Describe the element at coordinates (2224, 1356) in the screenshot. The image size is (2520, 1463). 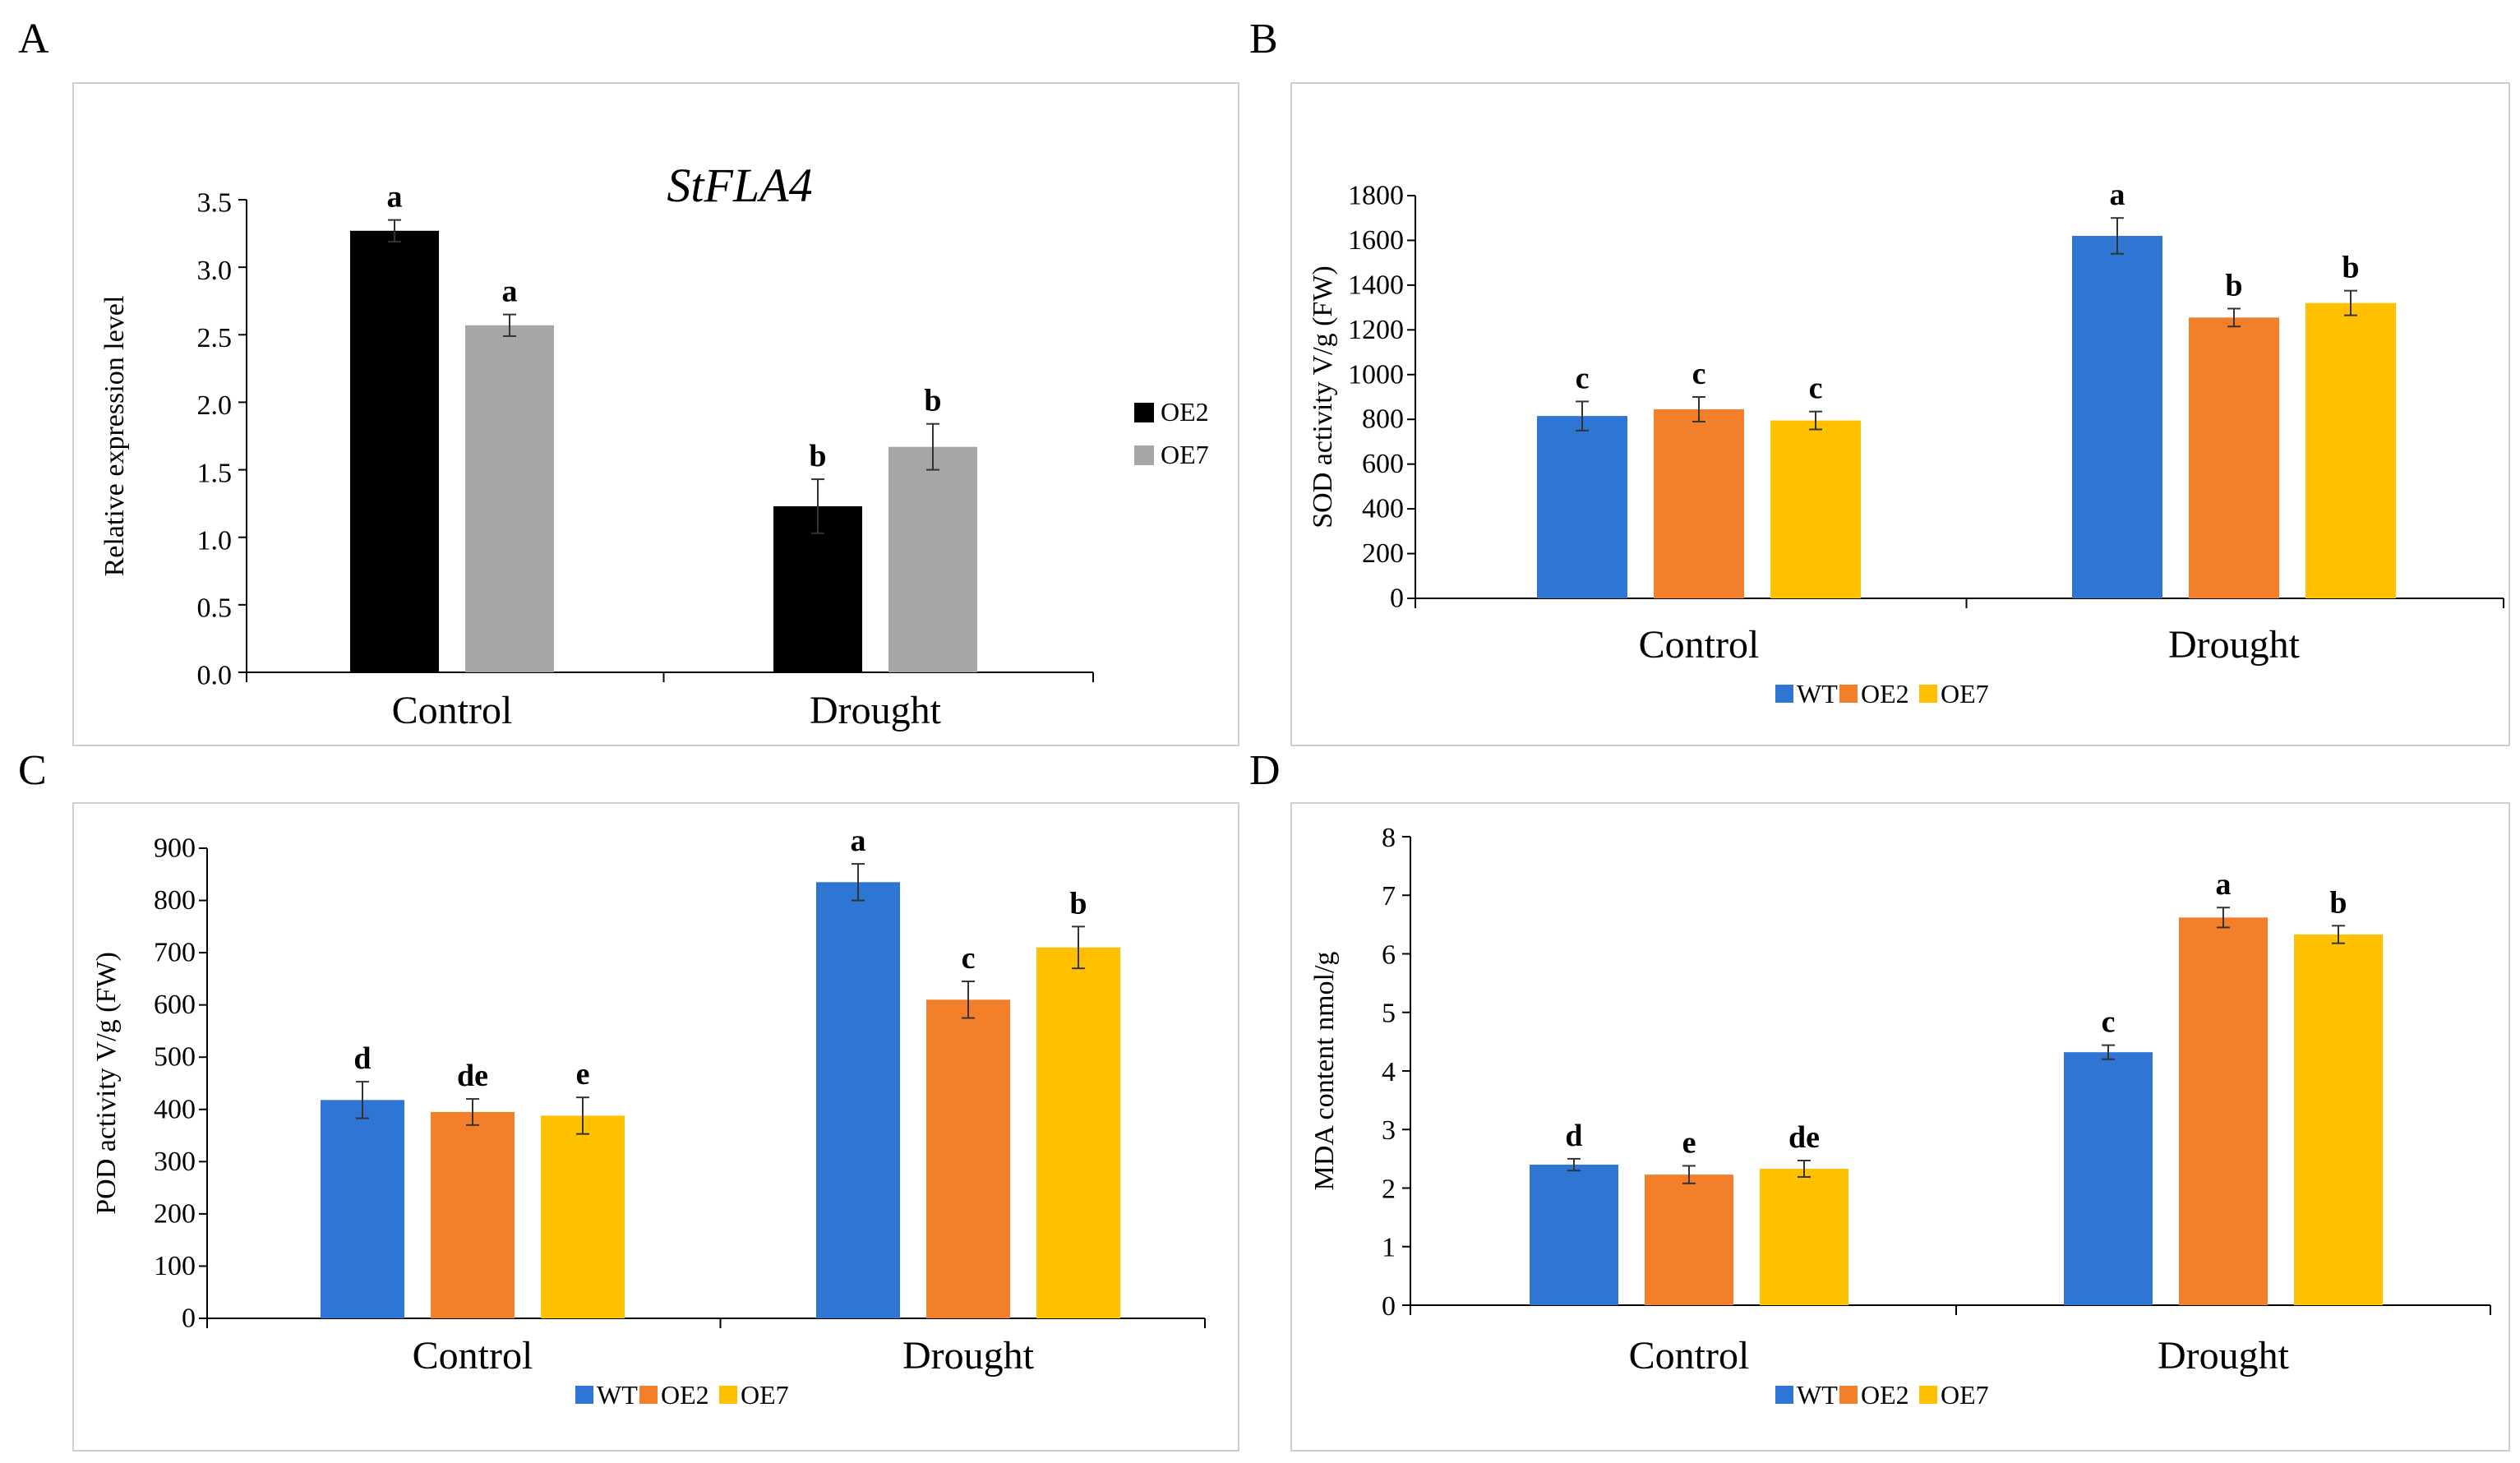
I see `panel-d-category-label: Drought` at that location.